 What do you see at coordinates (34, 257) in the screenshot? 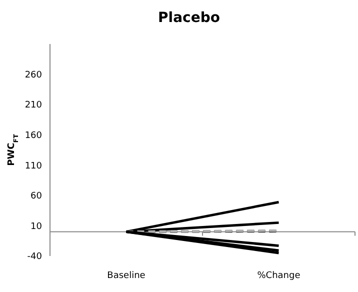
I see `y-tick-label: -40` at bounding box center [34, 257].